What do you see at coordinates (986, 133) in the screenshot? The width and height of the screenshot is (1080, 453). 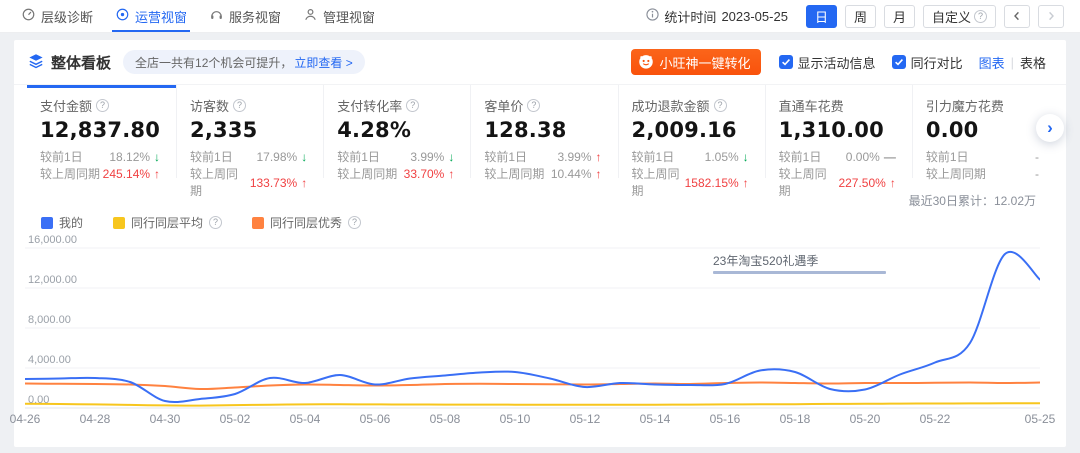 I see `metric-card: 引力魔方花费? 0.00 较前1日- 较上周同期-` at bounding box center [986, 133].